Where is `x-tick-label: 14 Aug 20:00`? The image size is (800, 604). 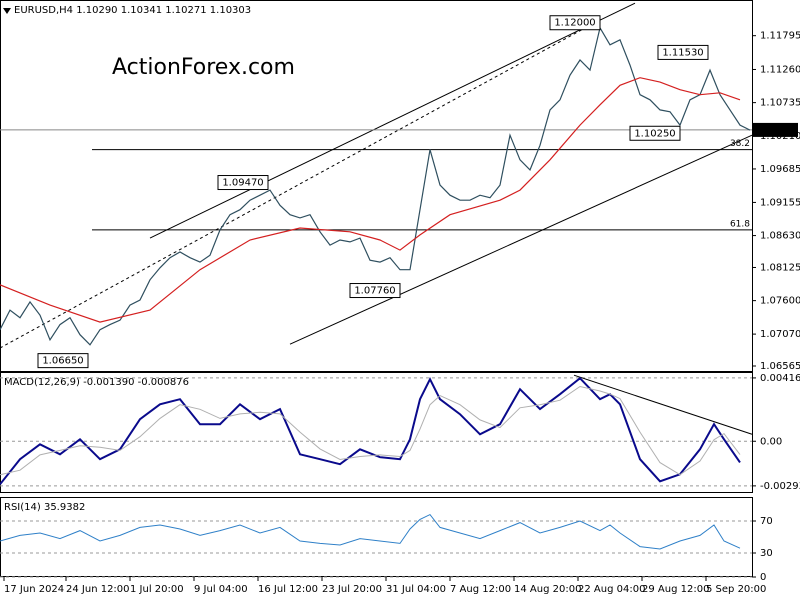
x-tick-label: 14 Aug 20:00 is located at coordinates (547, 589).